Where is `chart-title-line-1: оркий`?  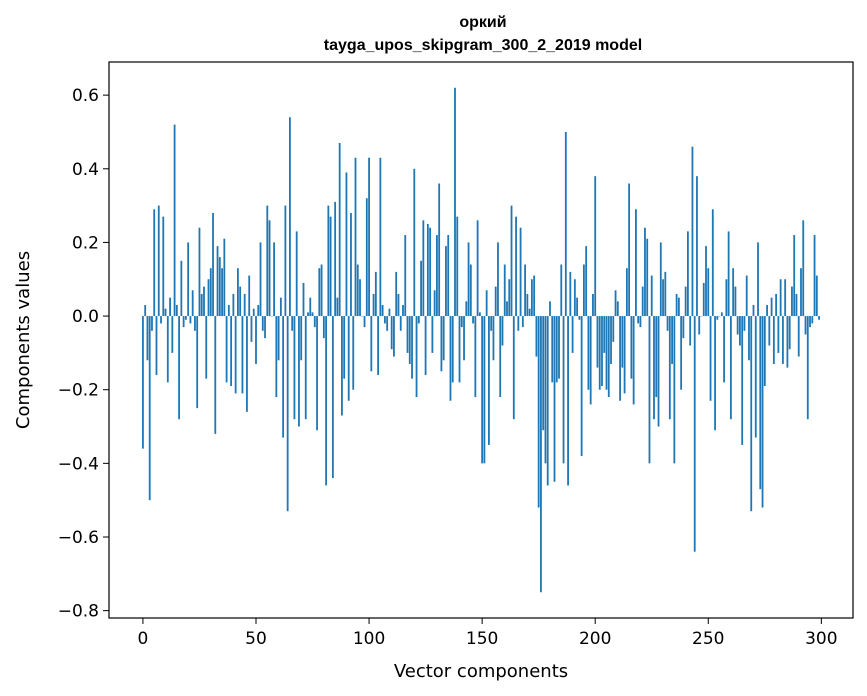
chart-title-line-1: оркий is located at coordinates (482, 22).